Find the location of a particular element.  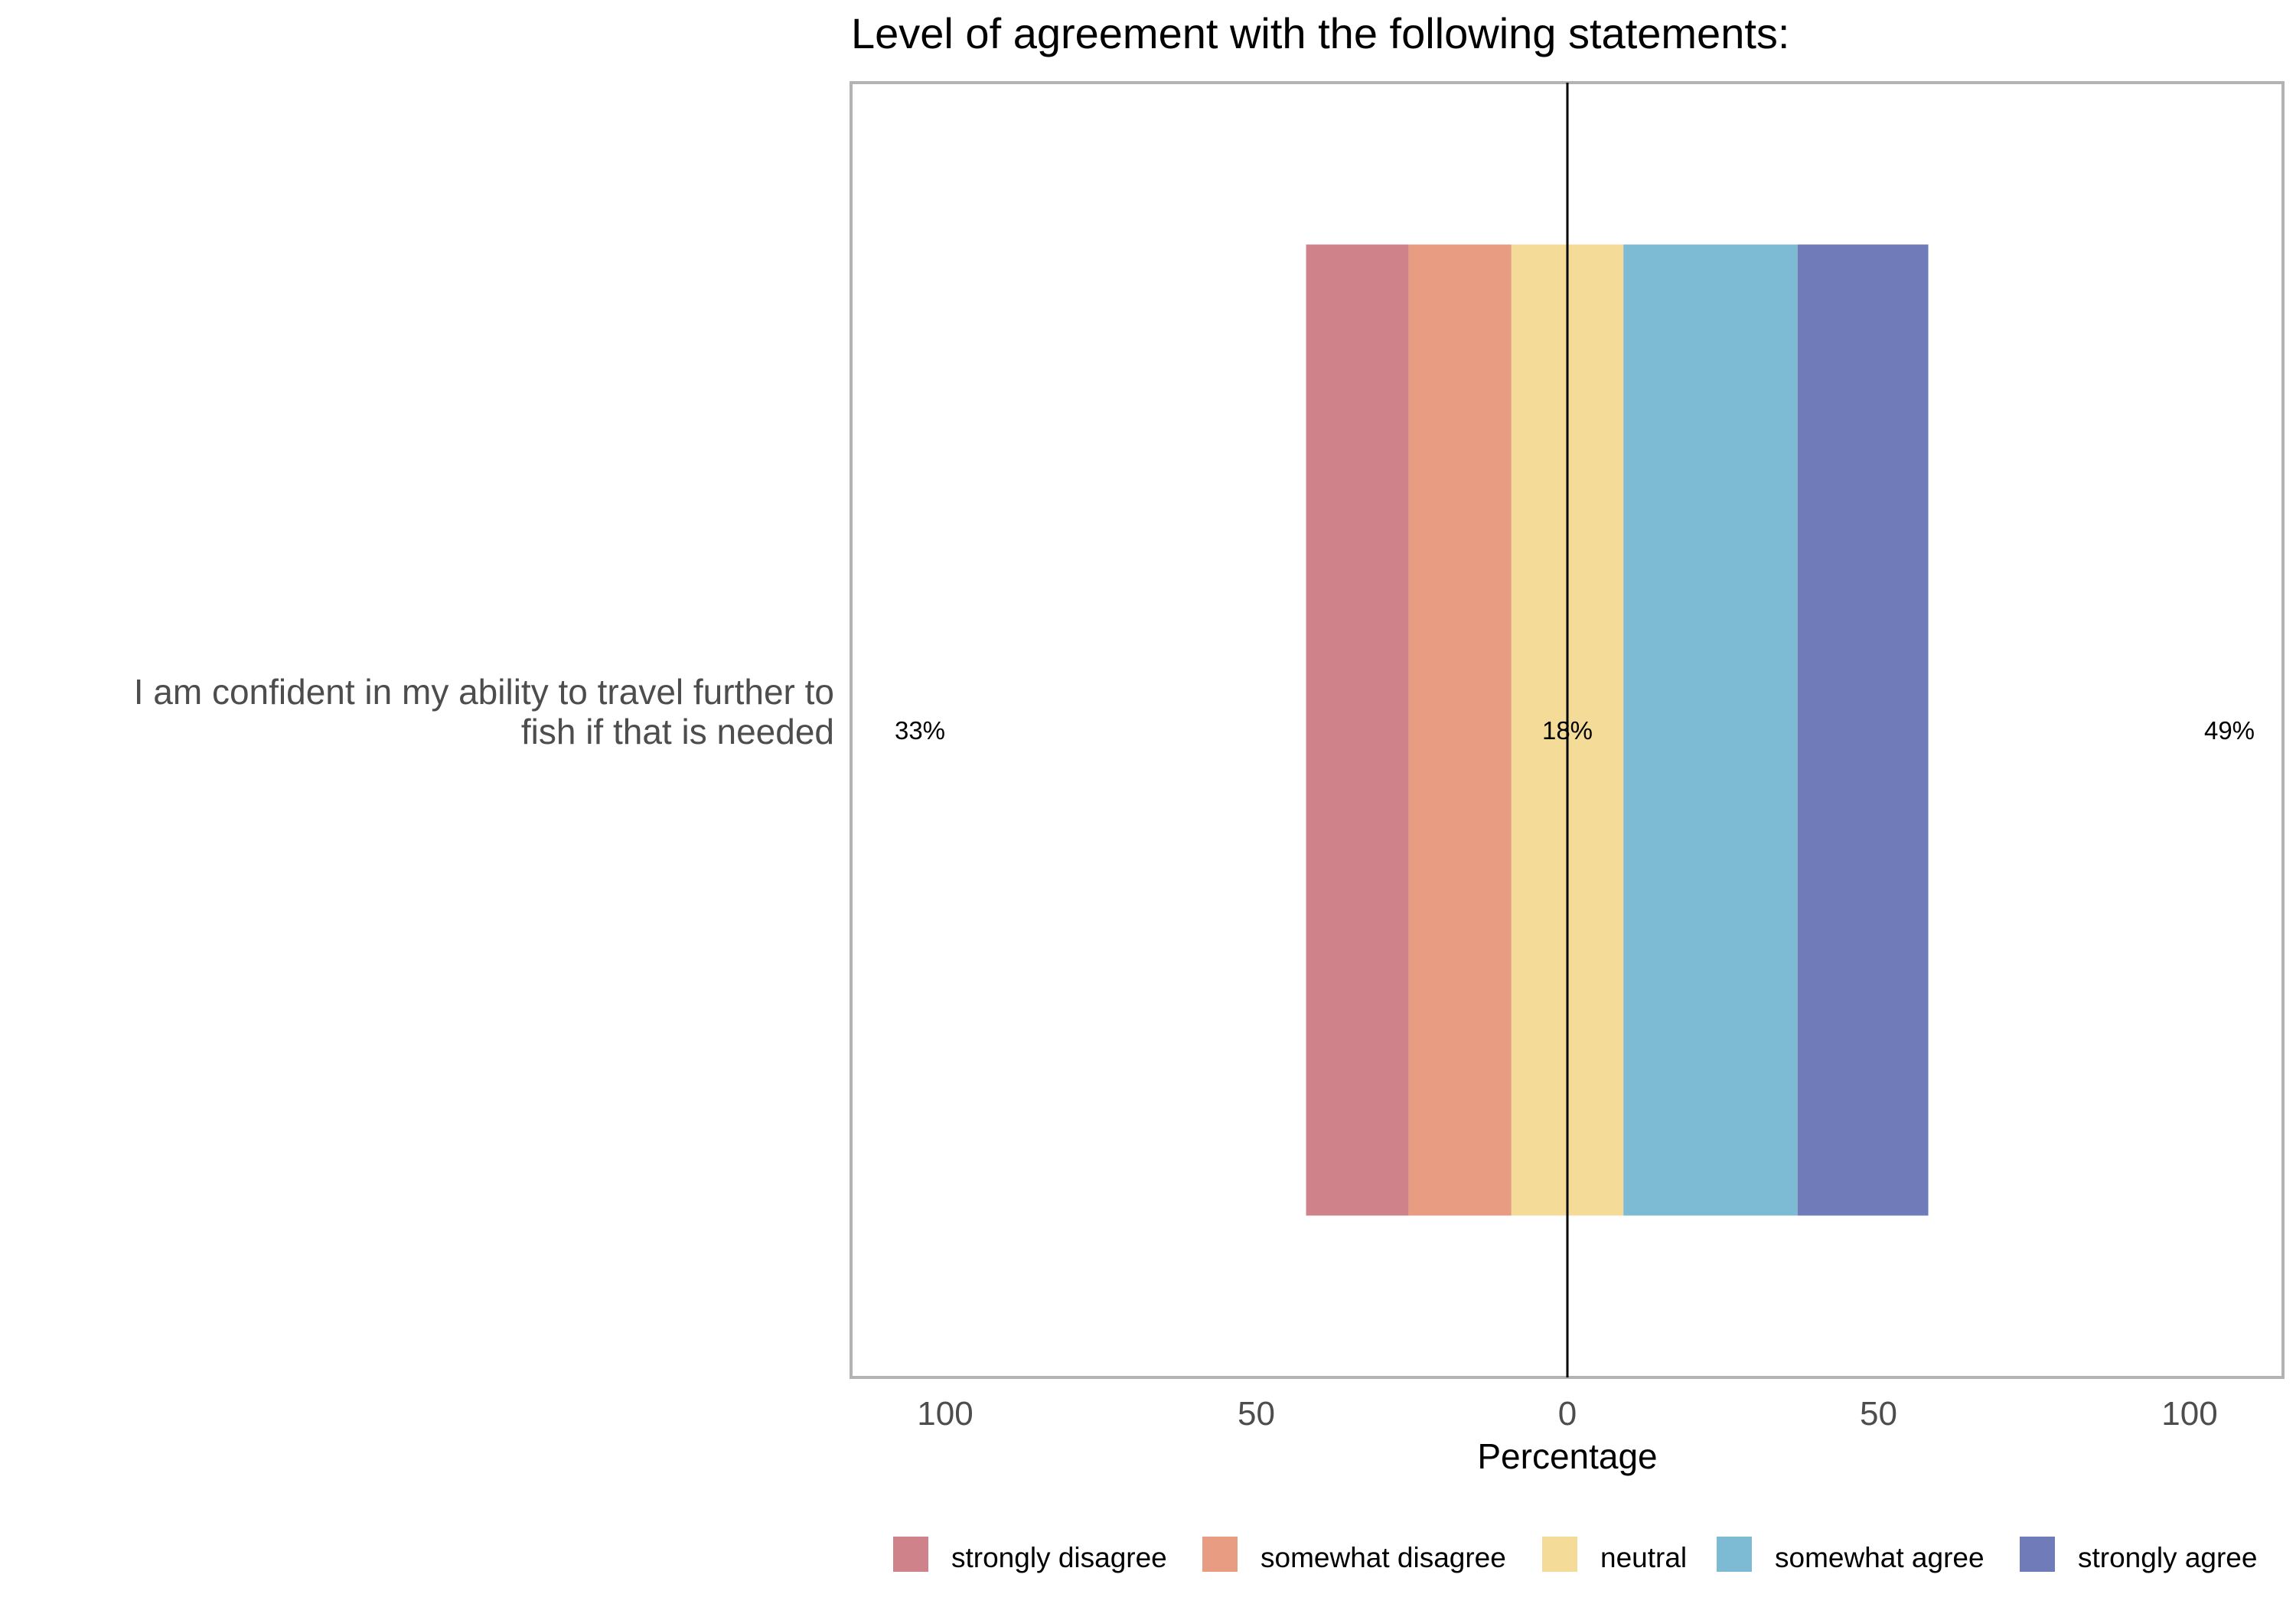

x-tick-label: 0 is located at coordinates (1567, 1414).